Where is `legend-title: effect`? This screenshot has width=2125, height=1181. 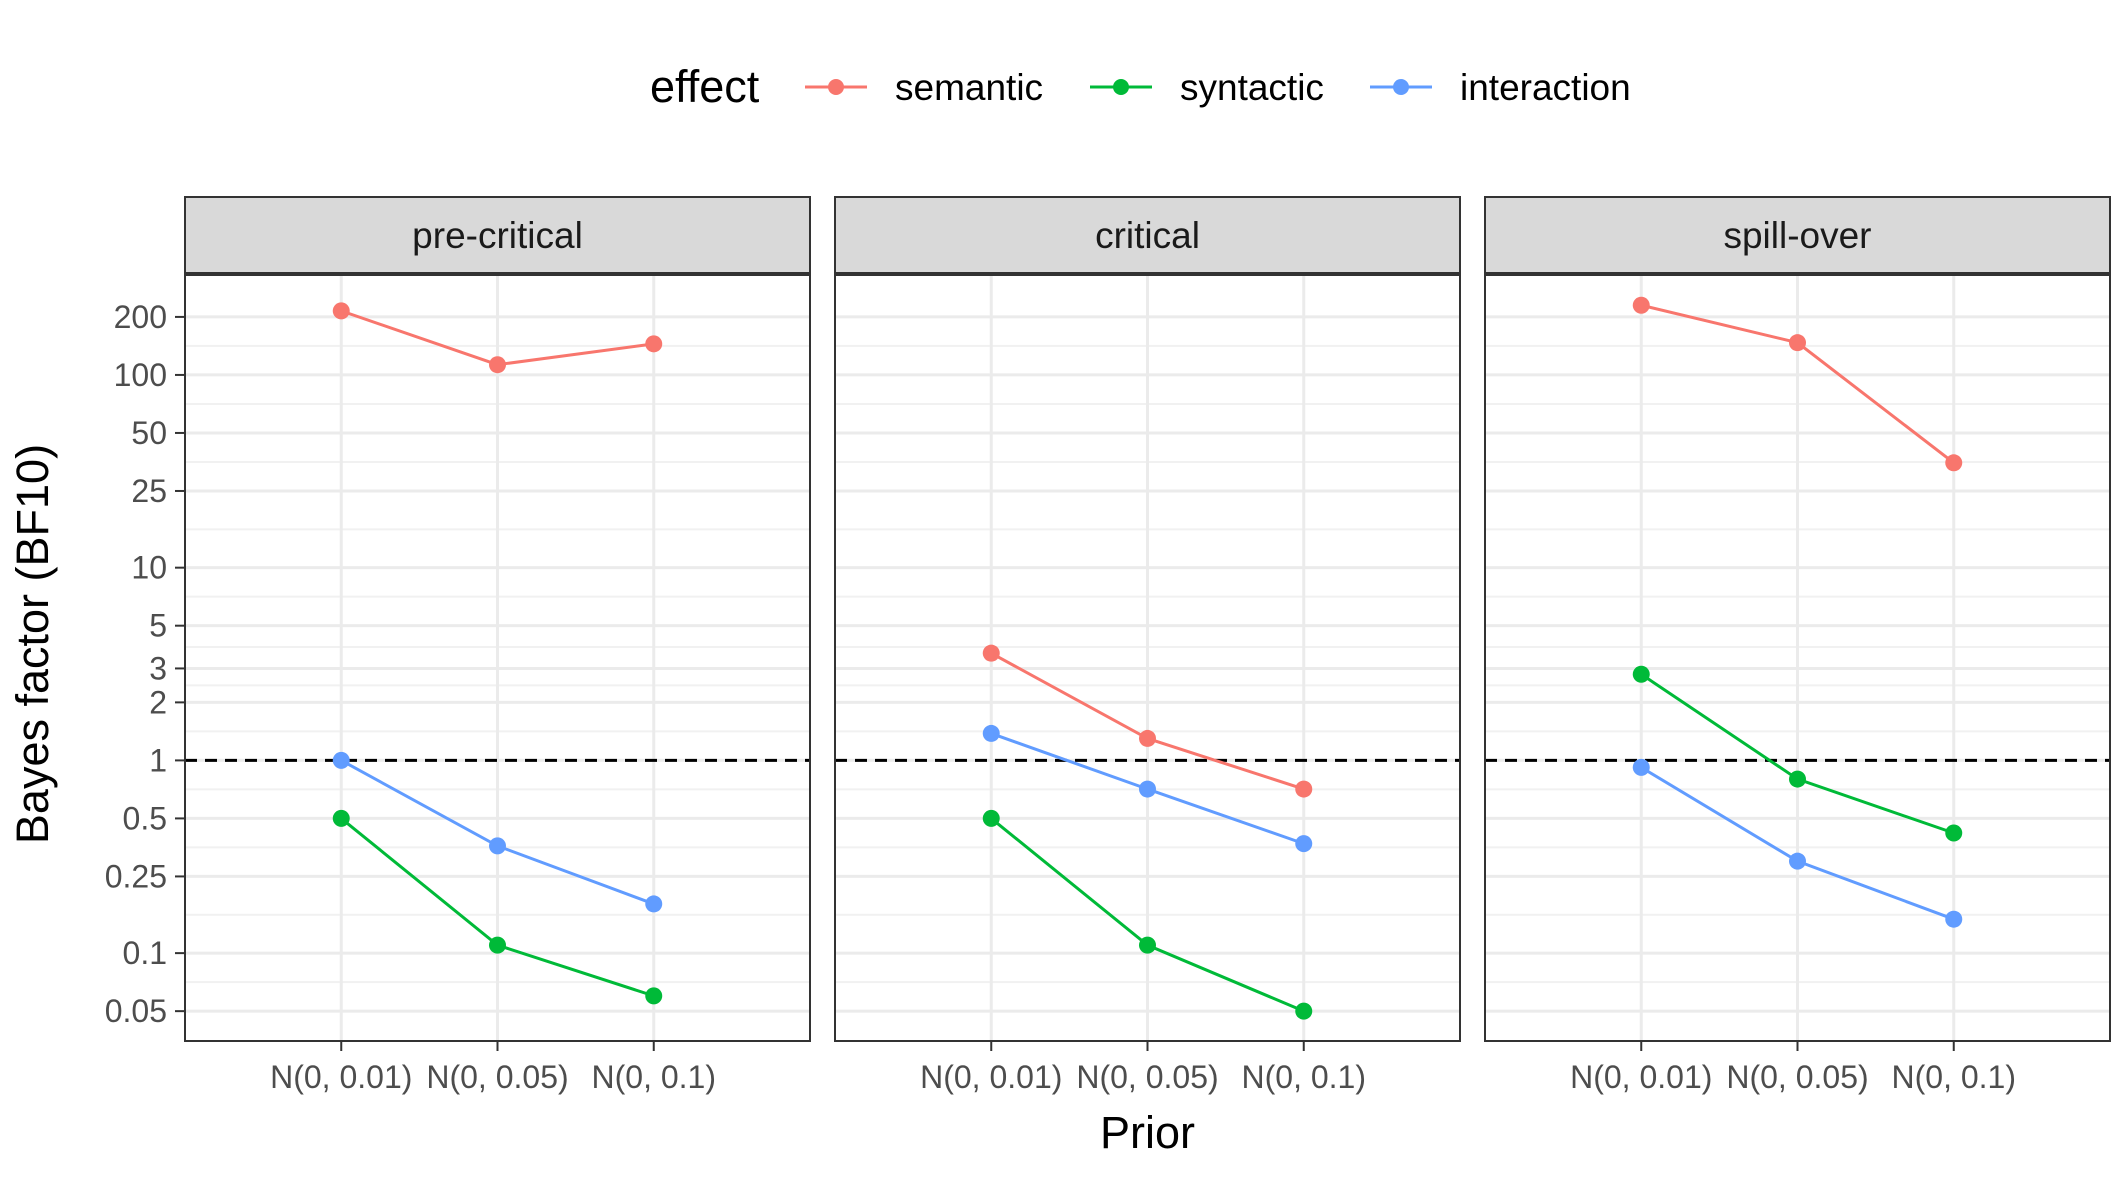
legend-title: effect is located at coordinates (705, 86).